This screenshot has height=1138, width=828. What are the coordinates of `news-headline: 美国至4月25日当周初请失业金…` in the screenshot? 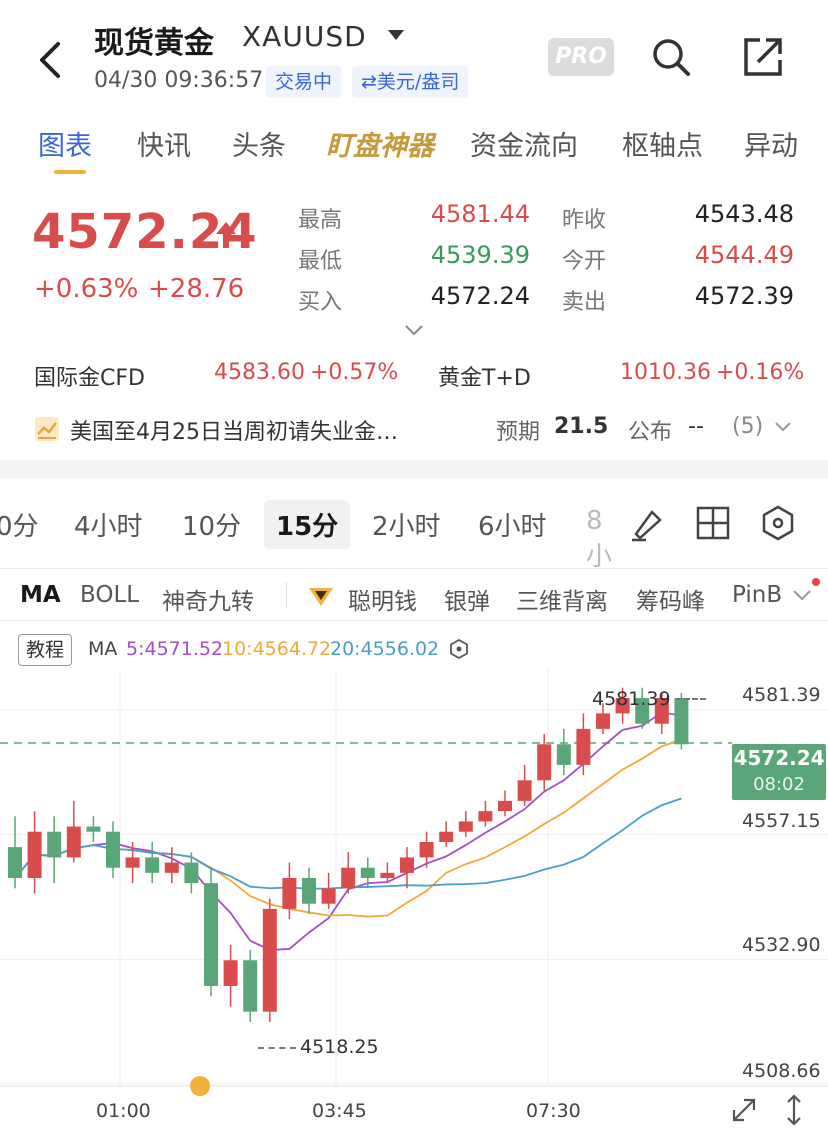 It's located at (234, 432).